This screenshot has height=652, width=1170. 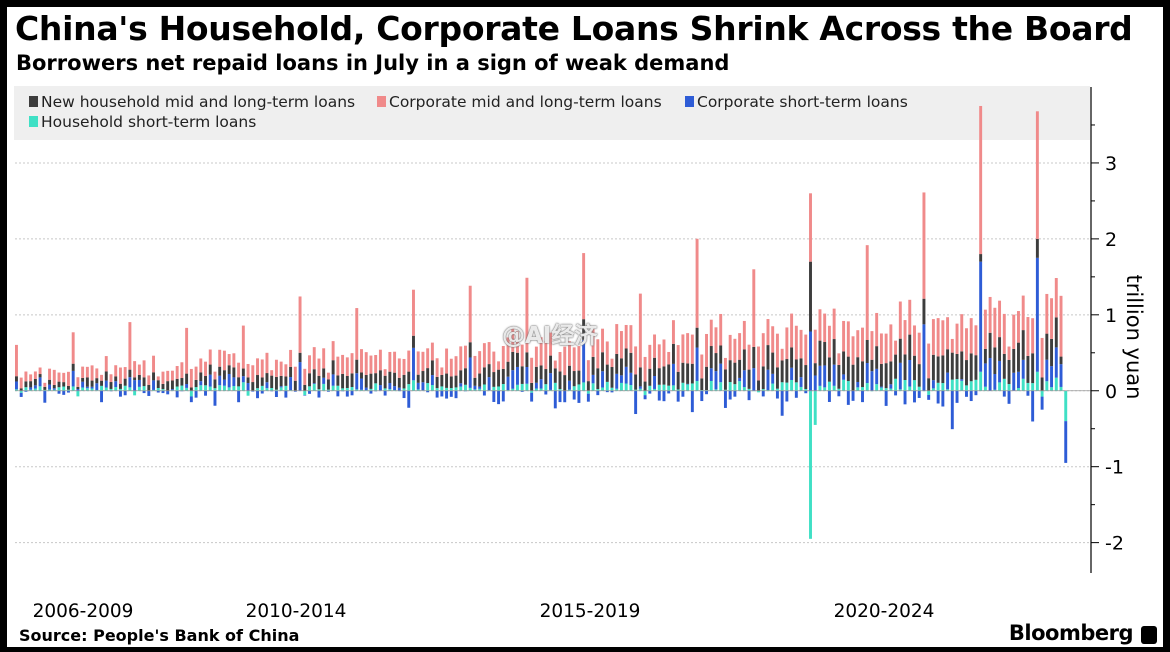 I want to click on y-tick-label: 0, so click(x=1111, y=392).